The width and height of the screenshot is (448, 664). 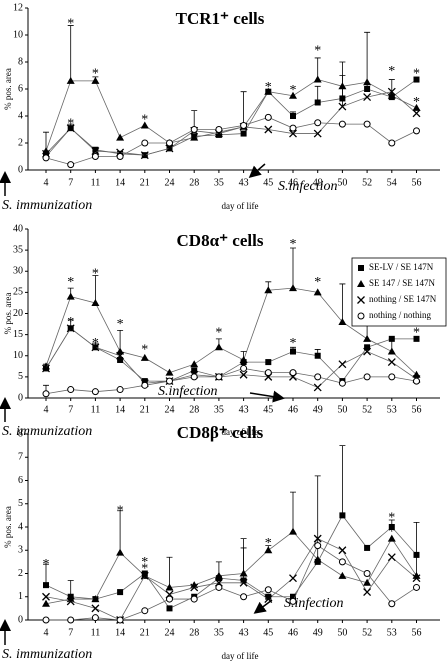 I want to click on y-tick-label: 8, so click(x=20, y=61).